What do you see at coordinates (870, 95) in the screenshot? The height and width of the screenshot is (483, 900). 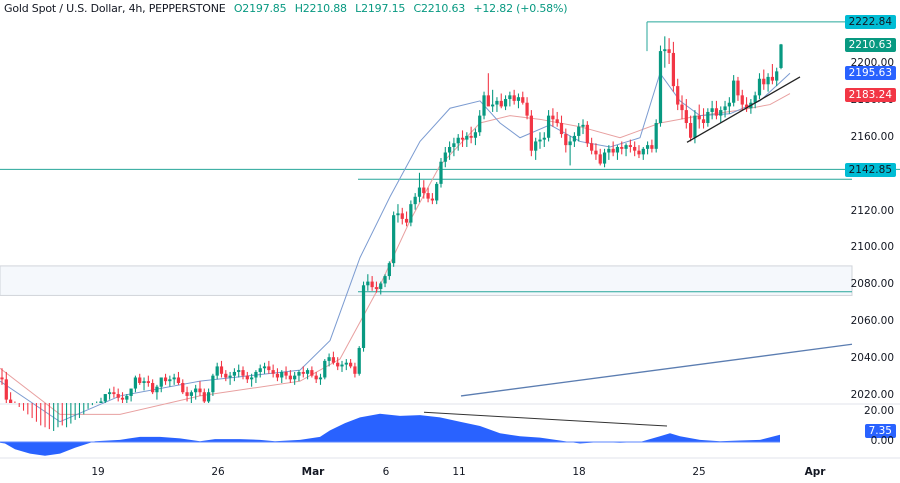 I see `price-label: 2183.24` at bounding box center [870, 95].